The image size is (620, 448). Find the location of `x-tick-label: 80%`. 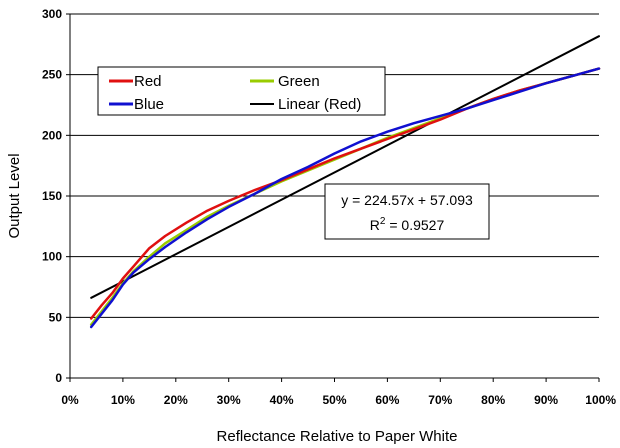

x-tick-label: 80% is located at coordinates (493, 400).